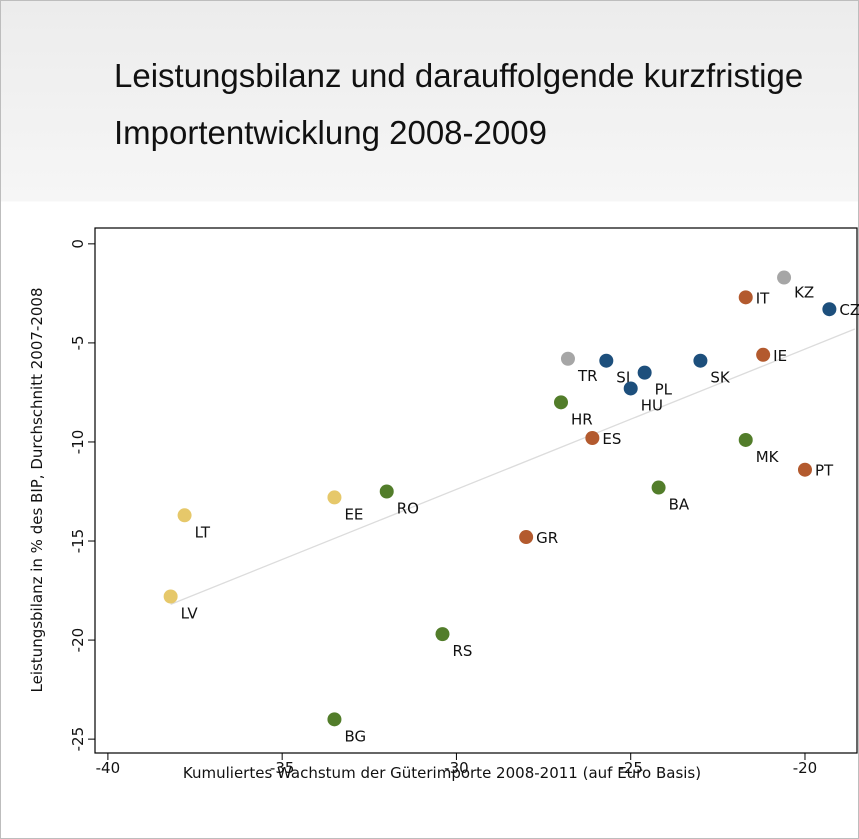 The image size is (859, 839). What do you see at coordinates (353, 514) in the screenshot?
I see `point-label: EE` at bounding box center [353, 514].